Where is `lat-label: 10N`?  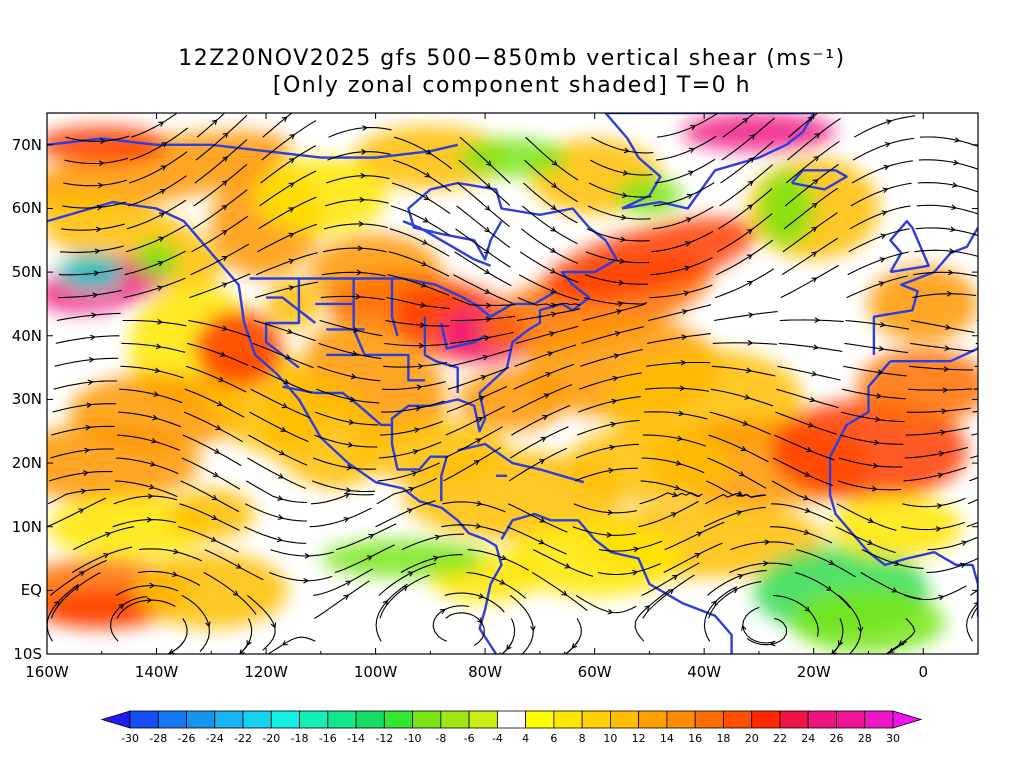 lat-label: 10N is located at coordinates (26, 526).